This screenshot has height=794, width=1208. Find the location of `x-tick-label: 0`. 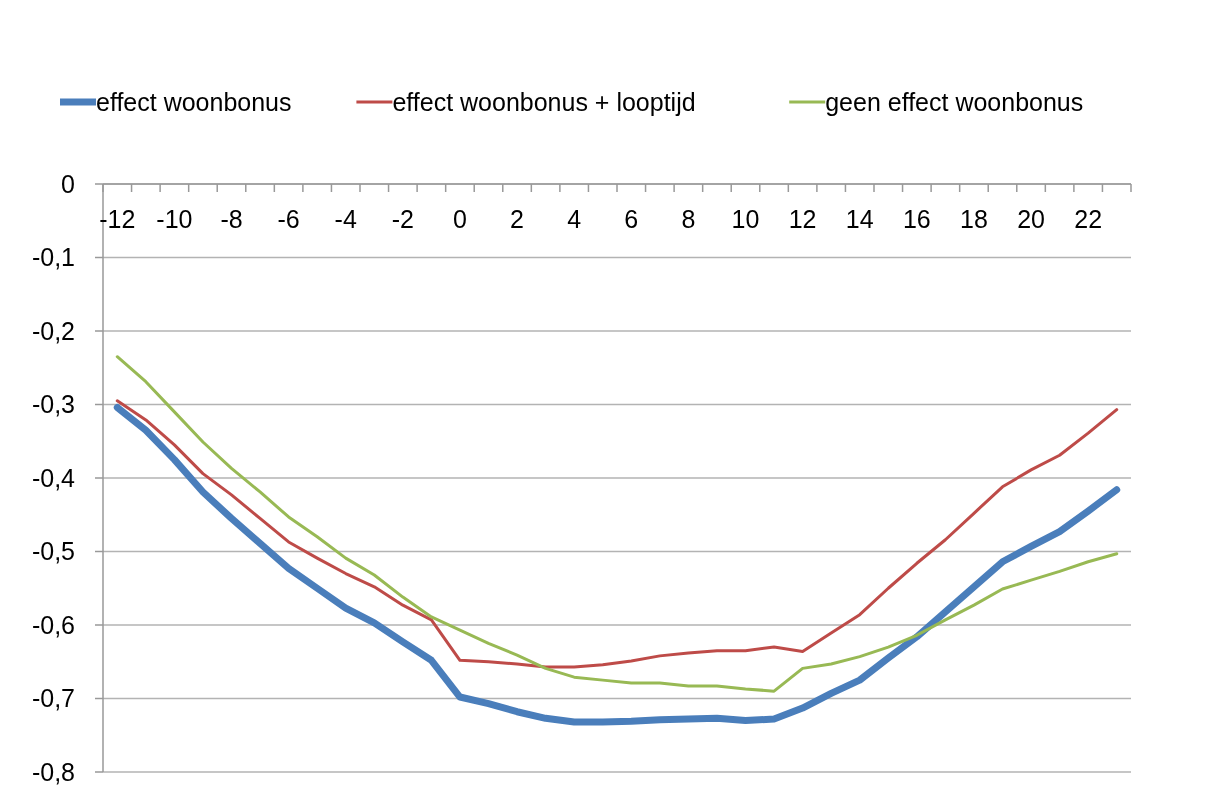

x-tick-label: 0 is located at coordinates (459, 219).